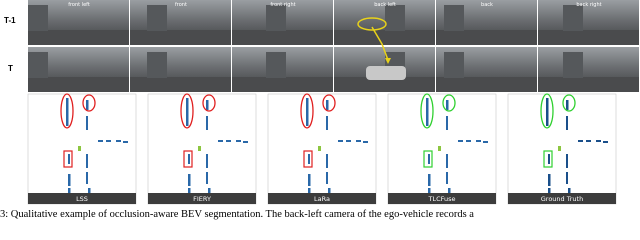  I want to click on method-label: LSS, so click(82, 199).